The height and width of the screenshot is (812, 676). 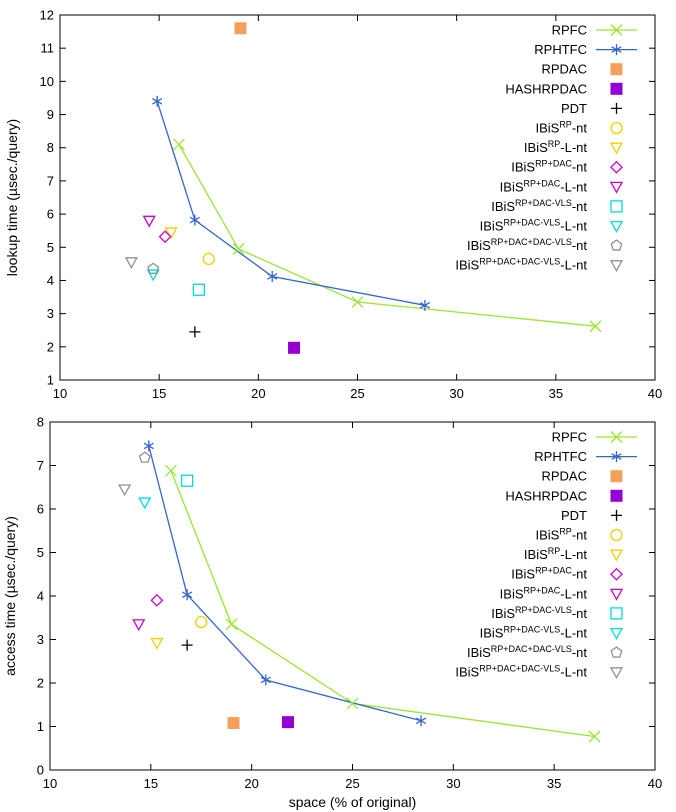 I want to click on x-tick-label: 35, so click(x=554, y=783).